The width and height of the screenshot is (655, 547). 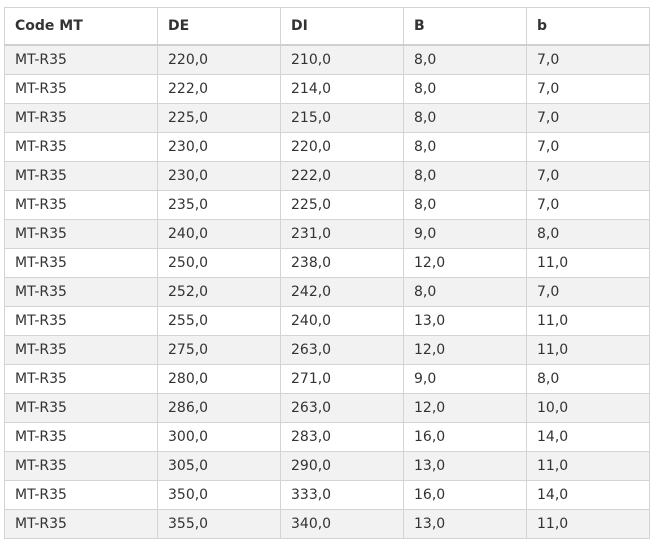 What do you see at coordinates (342, 379) in the screenshot?
I see `cell-di: 271,0` at bounding box center [342, 379].